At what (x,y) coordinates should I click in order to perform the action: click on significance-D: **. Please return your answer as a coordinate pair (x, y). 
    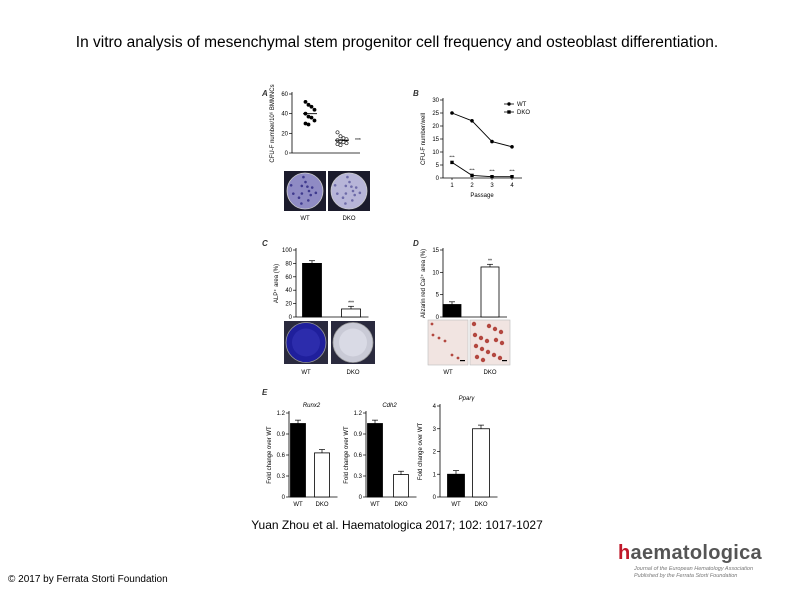
    Looking at the image, I should click on (490, 261).